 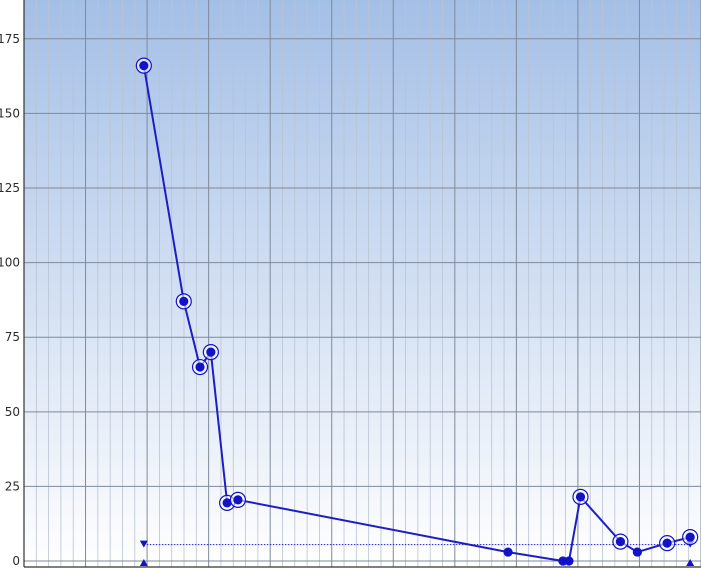 What do you see at coordinates (10, 188) in the screenshot?
I see `y-tick-label: 125` at bounding box center [10, 188].